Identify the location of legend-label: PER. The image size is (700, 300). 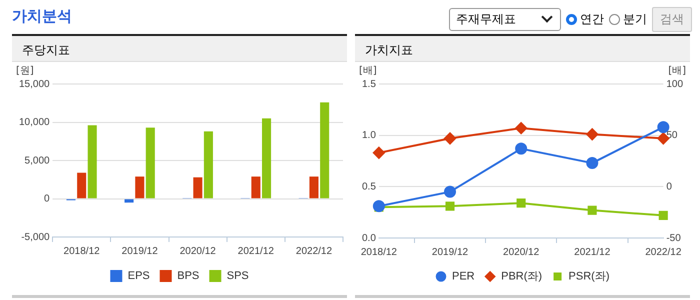
(463, 276).